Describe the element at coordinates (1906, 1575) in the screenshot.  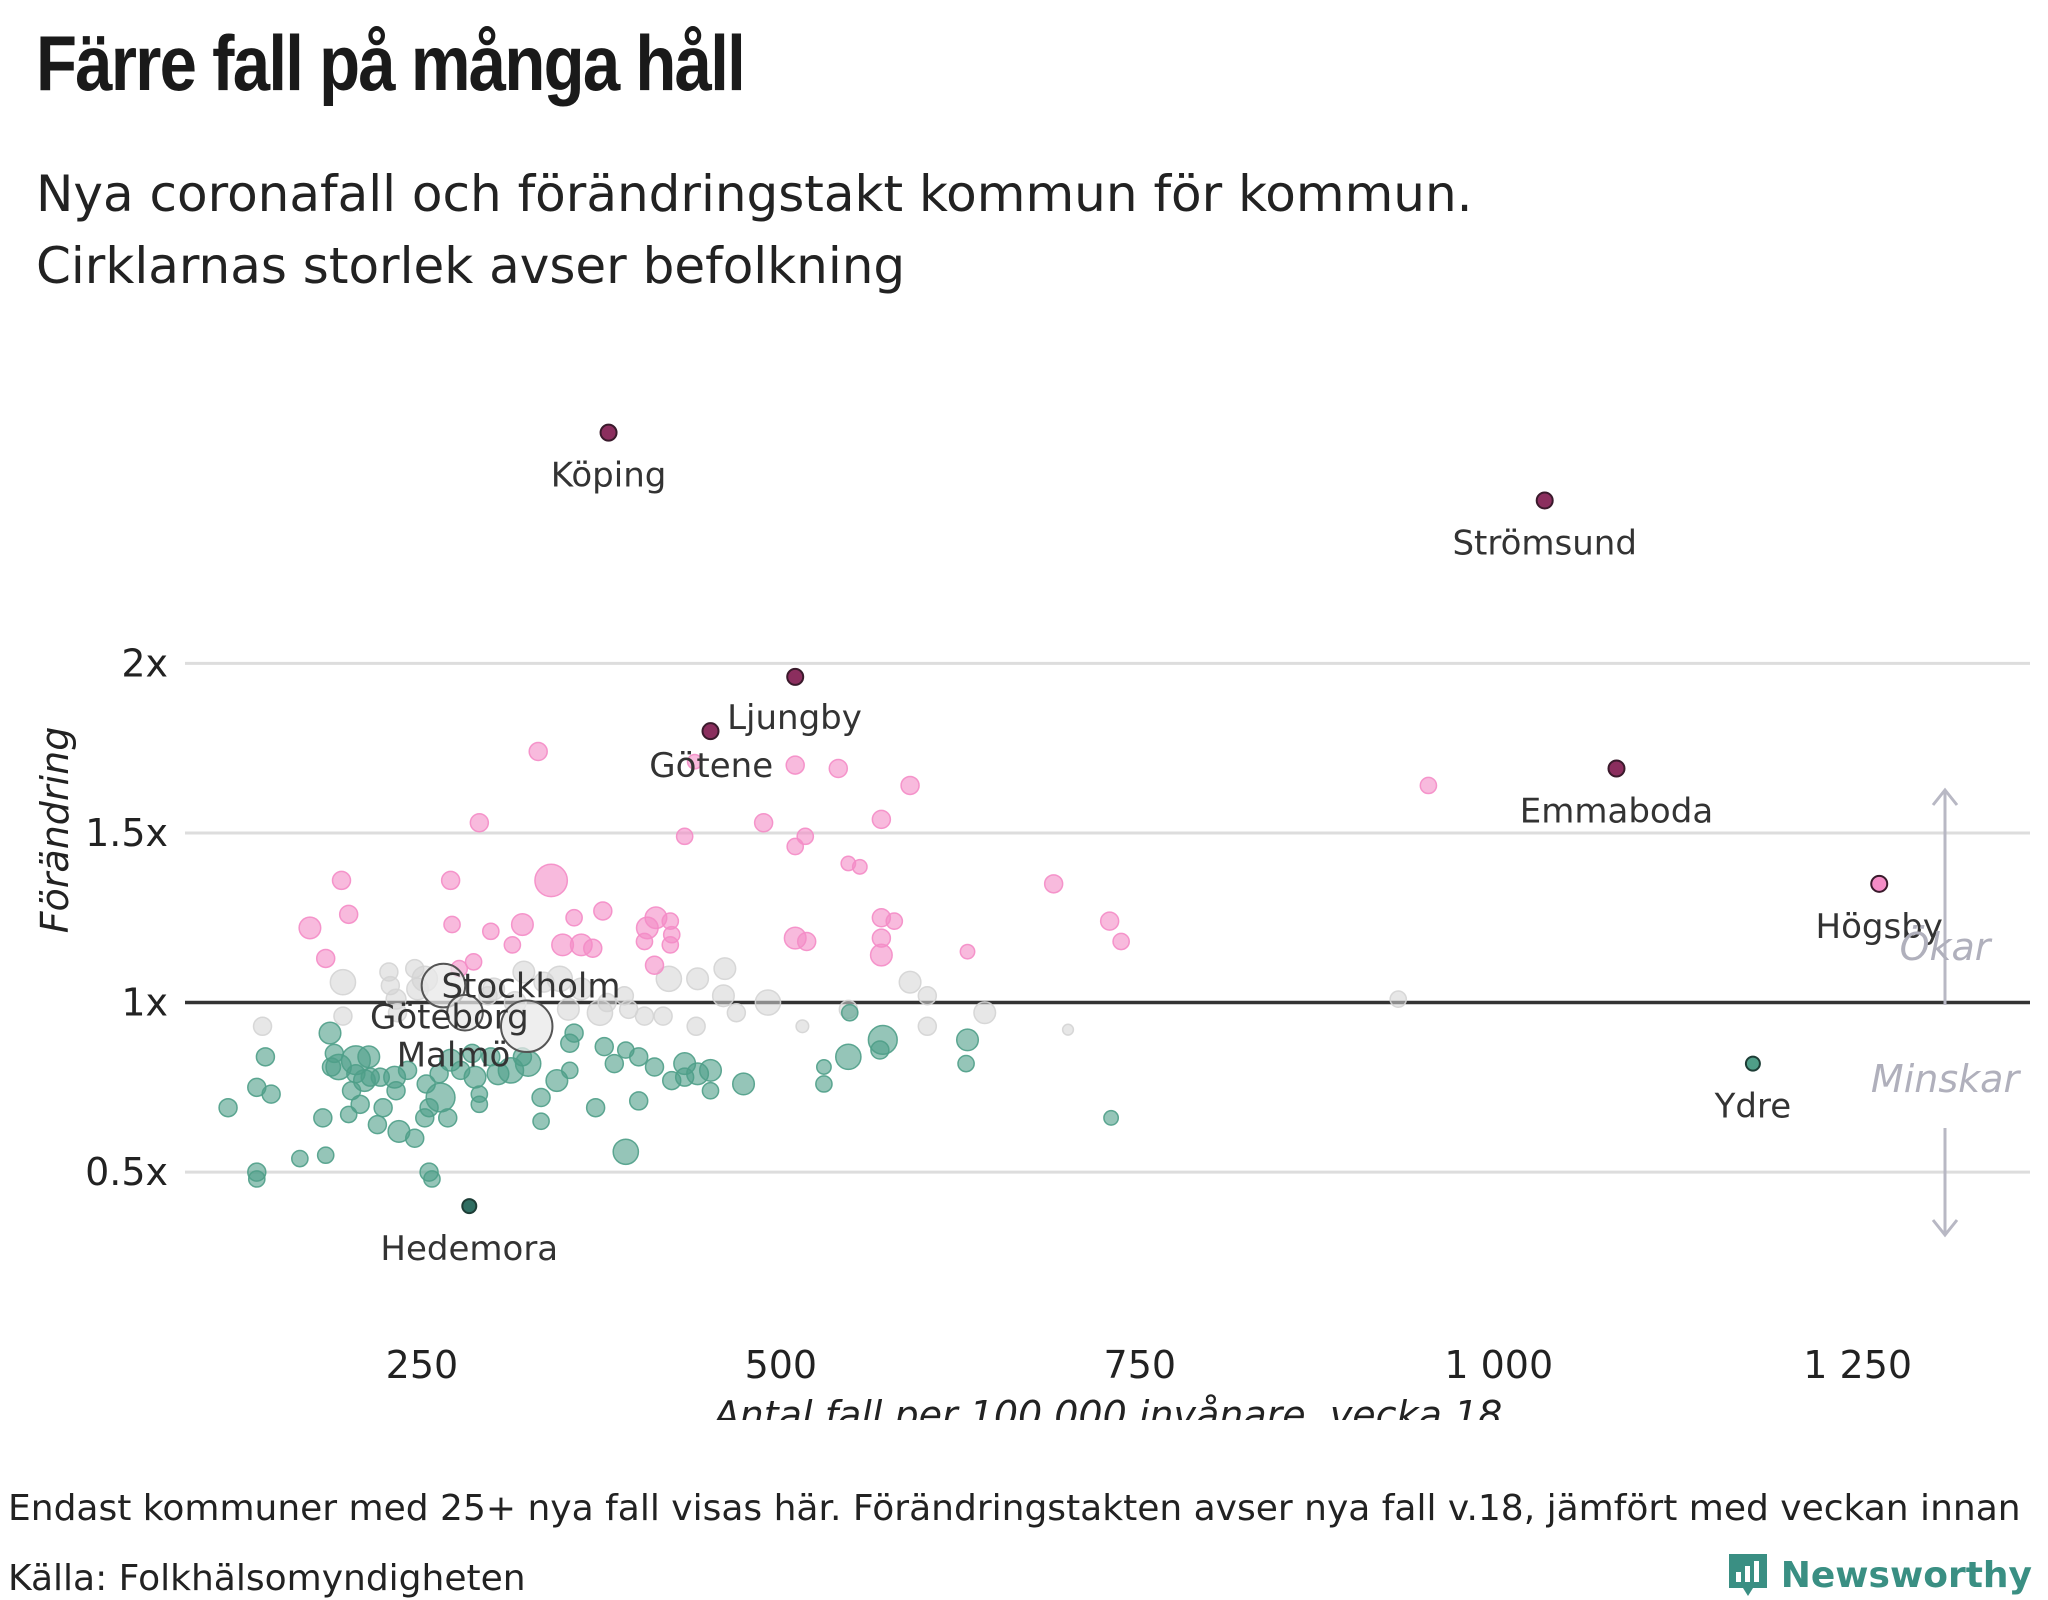
I see `brand-name: Newsworthy` at that location.